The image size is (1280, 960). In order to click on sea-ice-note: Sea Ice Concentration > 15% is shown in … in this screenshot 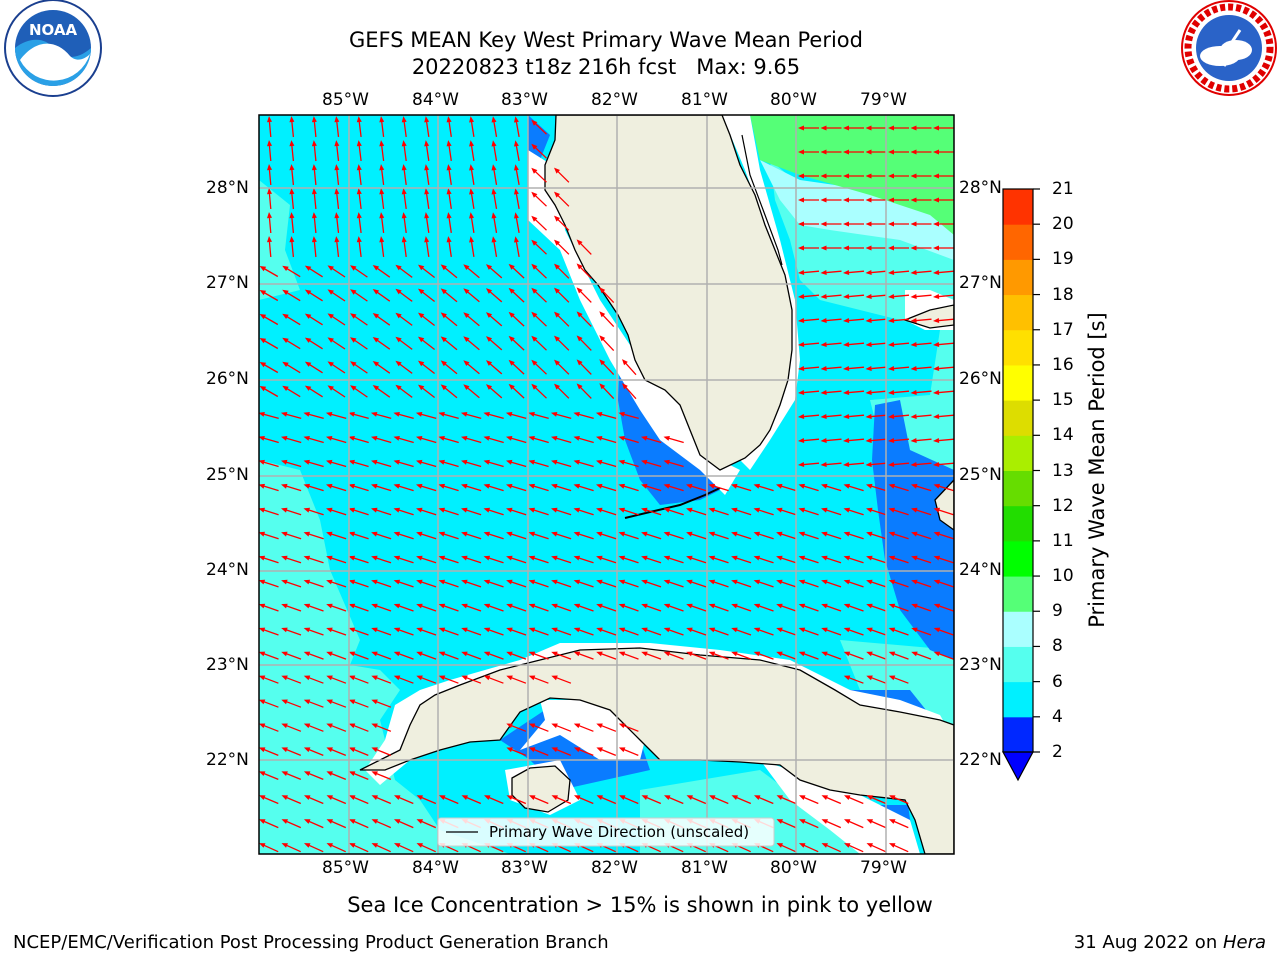, I will do `click(640, 905)`.